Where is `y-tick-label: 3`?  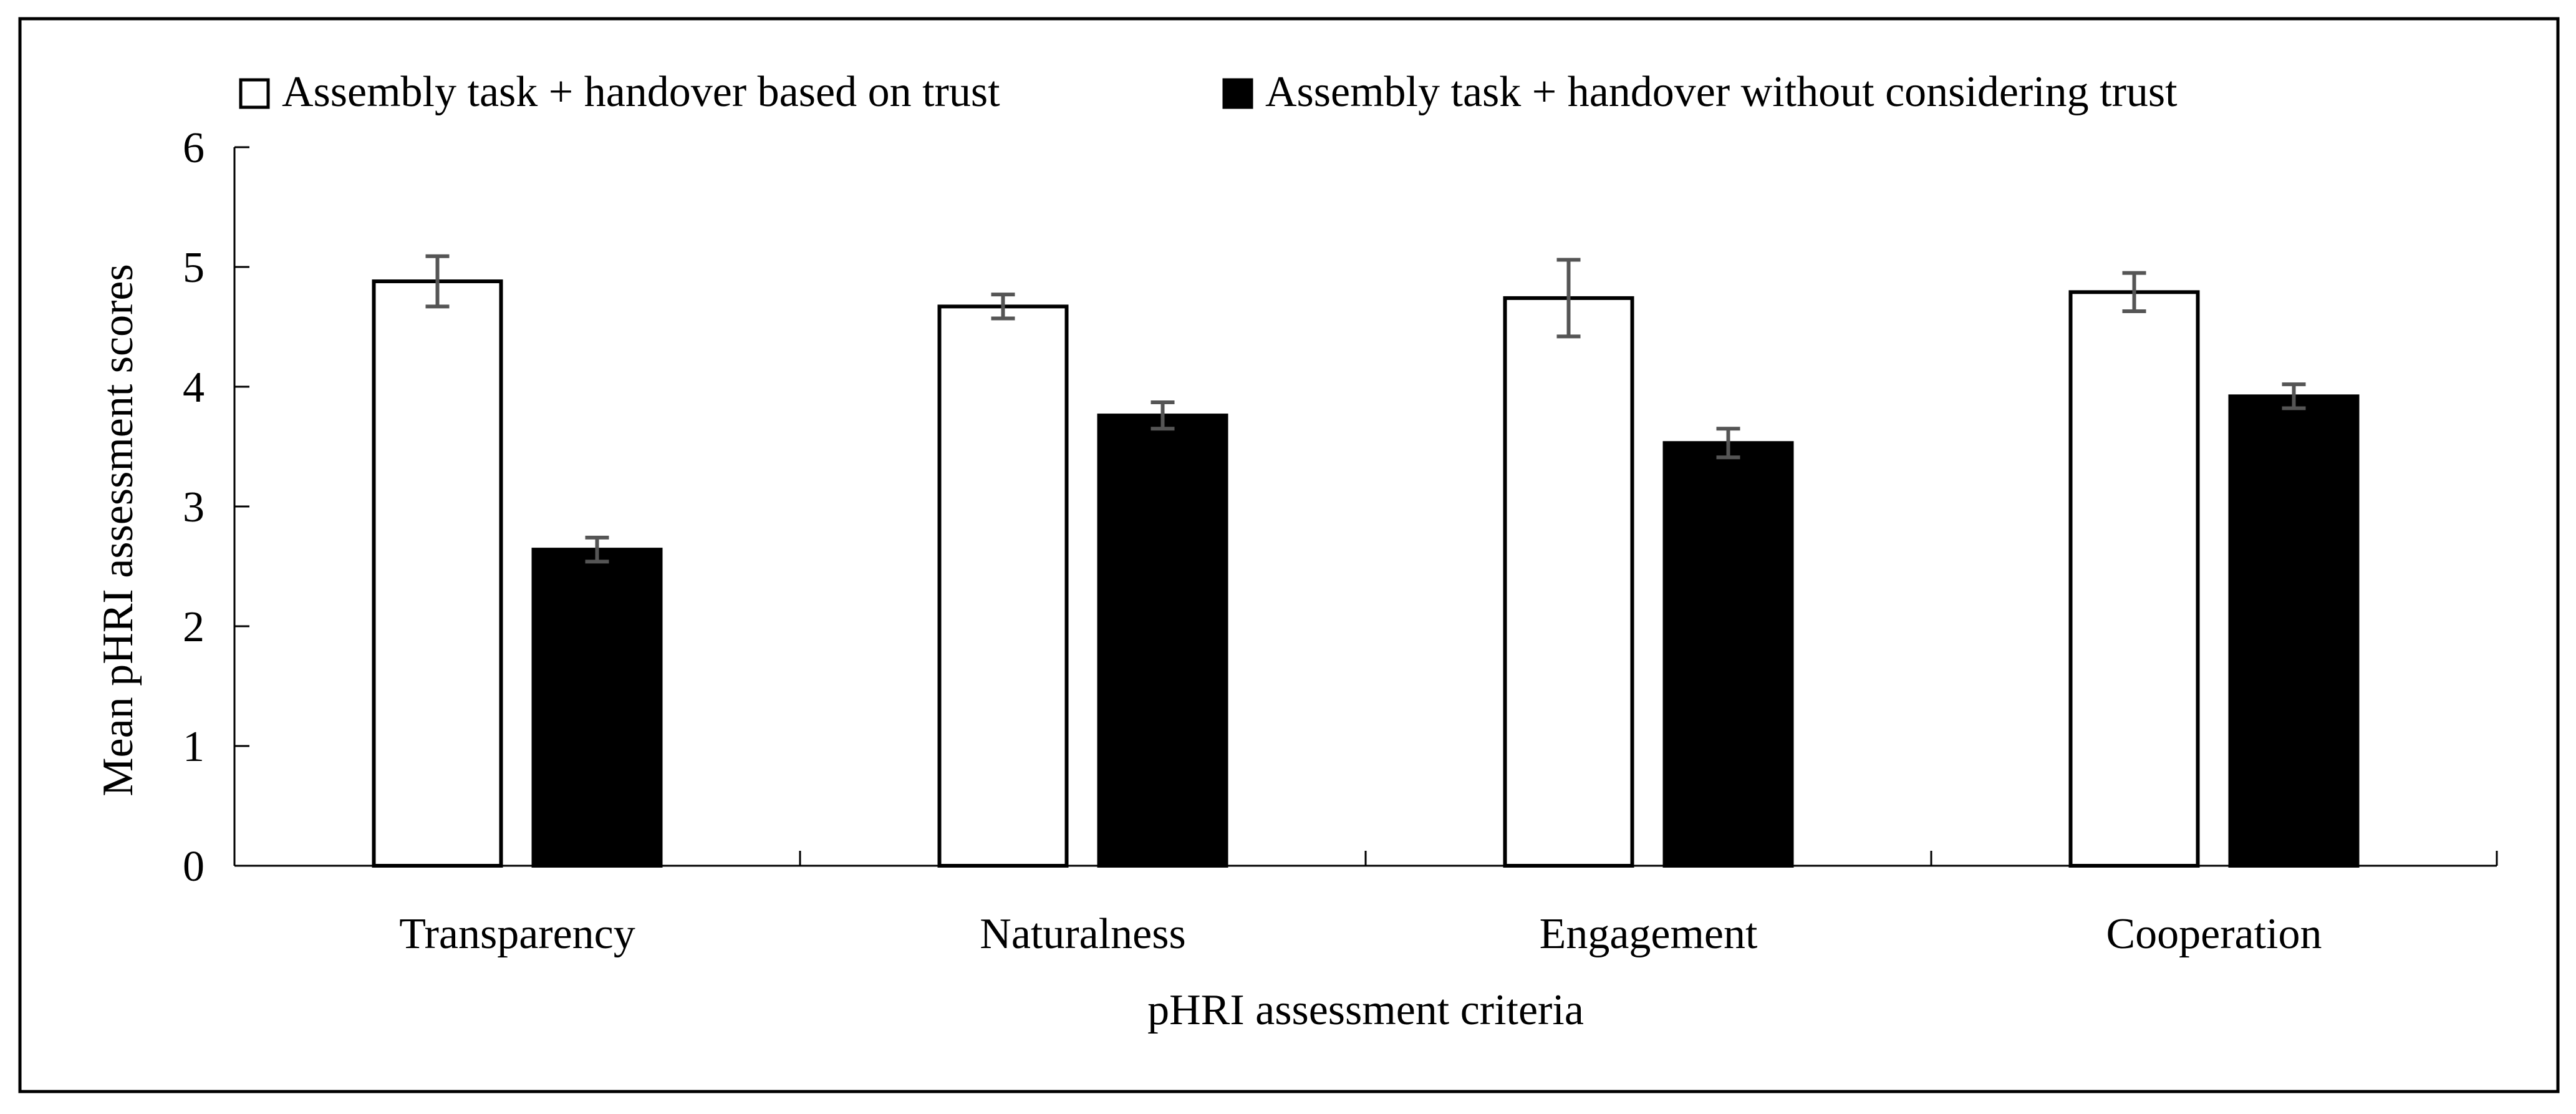
y-tick-label: 3 is located at coordinates (194, 507).